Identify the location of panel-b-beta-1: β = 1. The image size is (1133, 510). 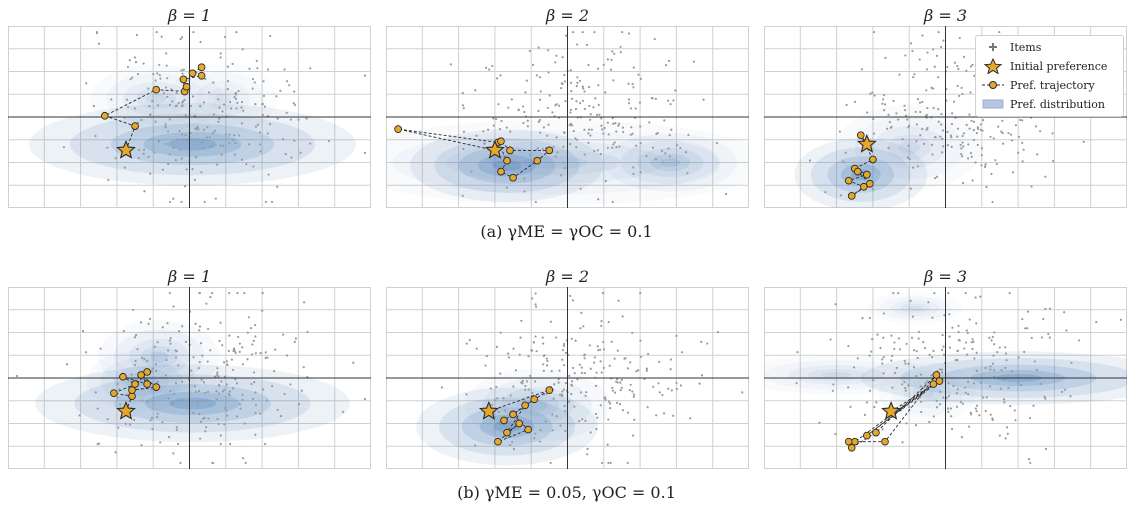
(189, 370).